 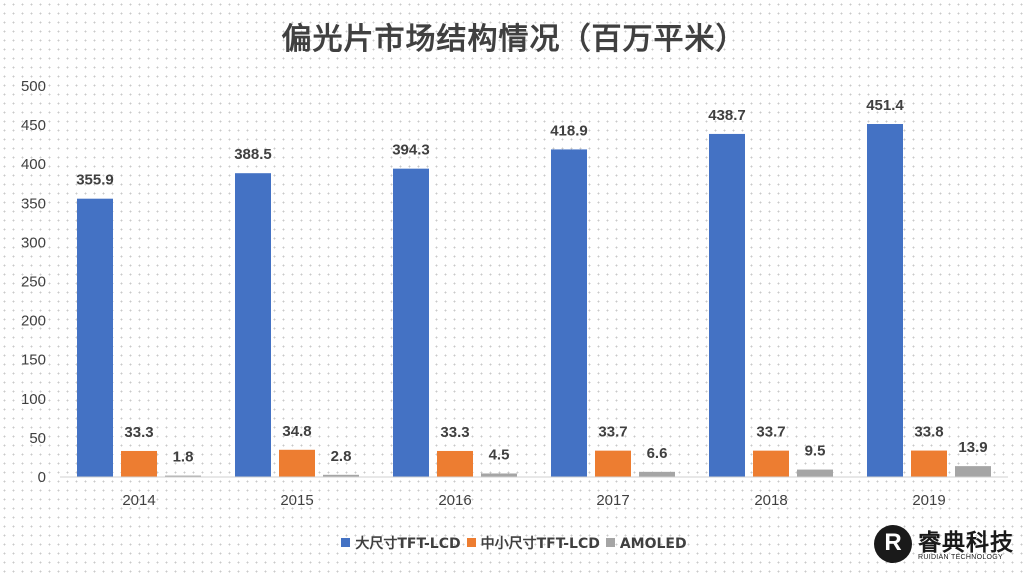 I want to click on x-tick-label: 2018, so click(x=770, y=500).